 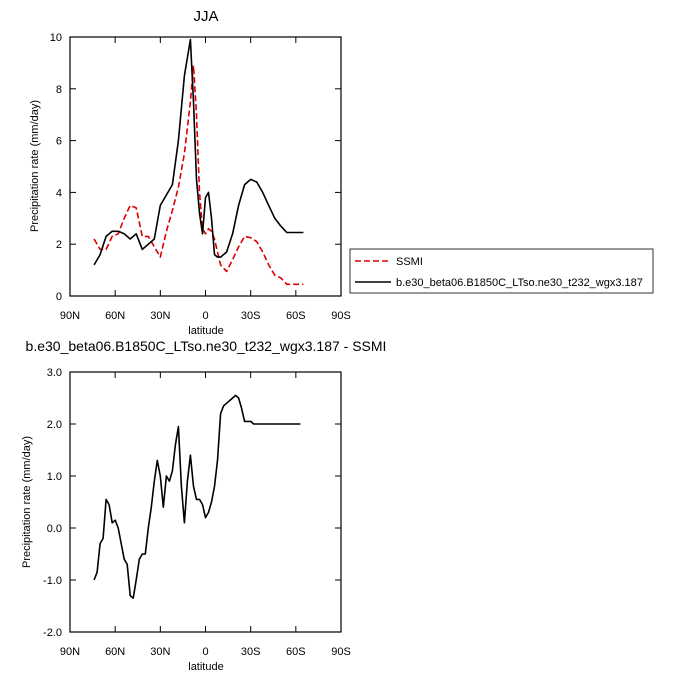 I want to click on bottom-x-tick-label: 90N, so click(x=70, y=652).